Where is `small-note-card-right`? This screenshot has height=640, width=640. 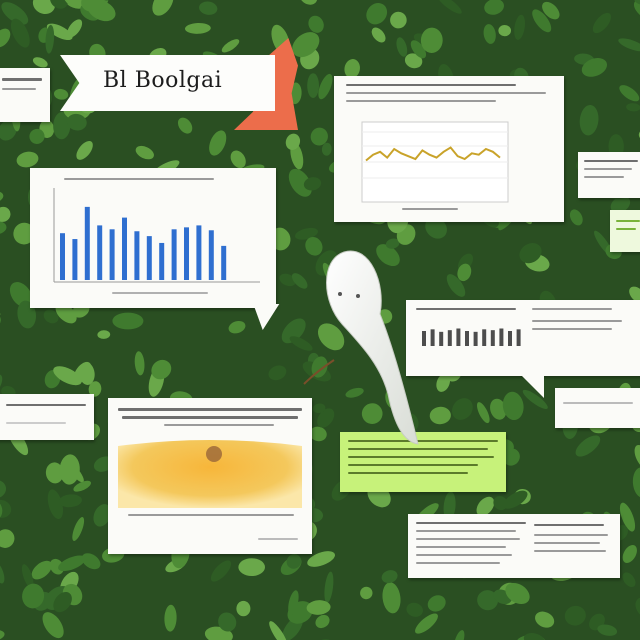 small-note-card-right is located at coordinates (609, 175).